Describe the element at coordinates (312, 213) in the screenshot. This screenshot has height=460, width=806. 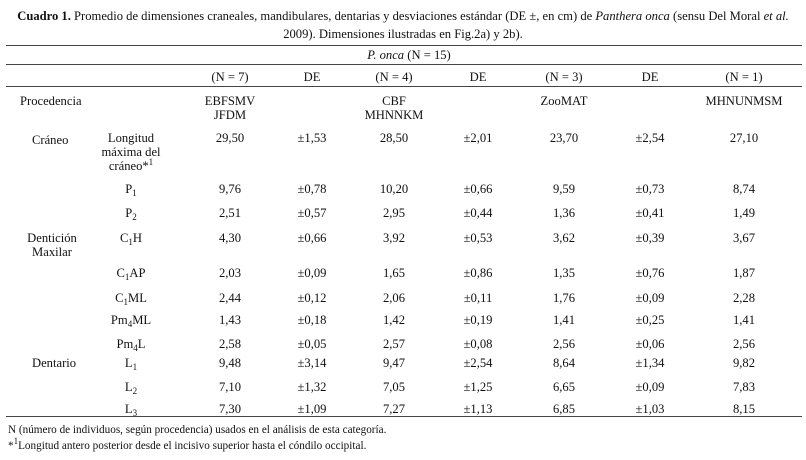
I see `table-cell: ±0,57` at that location.